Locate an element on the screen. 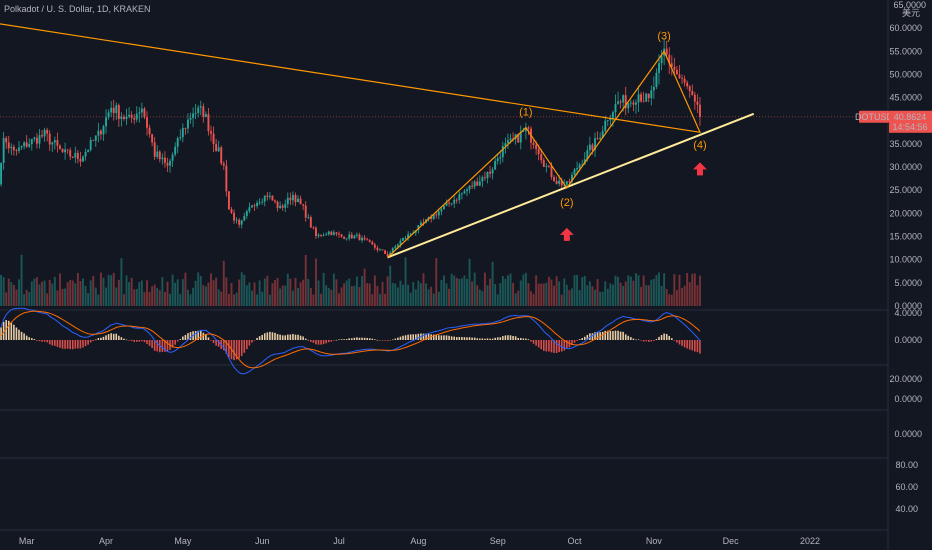  time-axis-label: Apr is located at coordinates (106, 541).